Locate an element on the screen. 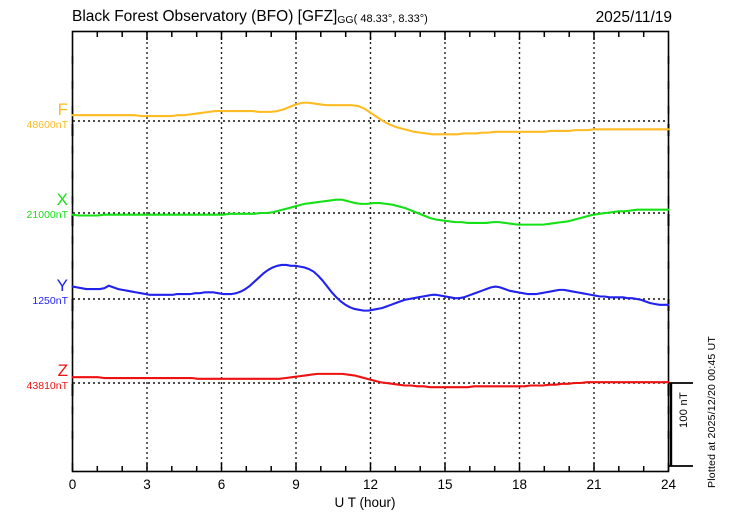 The width and height of the screenshot is (730, 520). scale-bar-label: 100 nT is located at coordinates (684, 410).